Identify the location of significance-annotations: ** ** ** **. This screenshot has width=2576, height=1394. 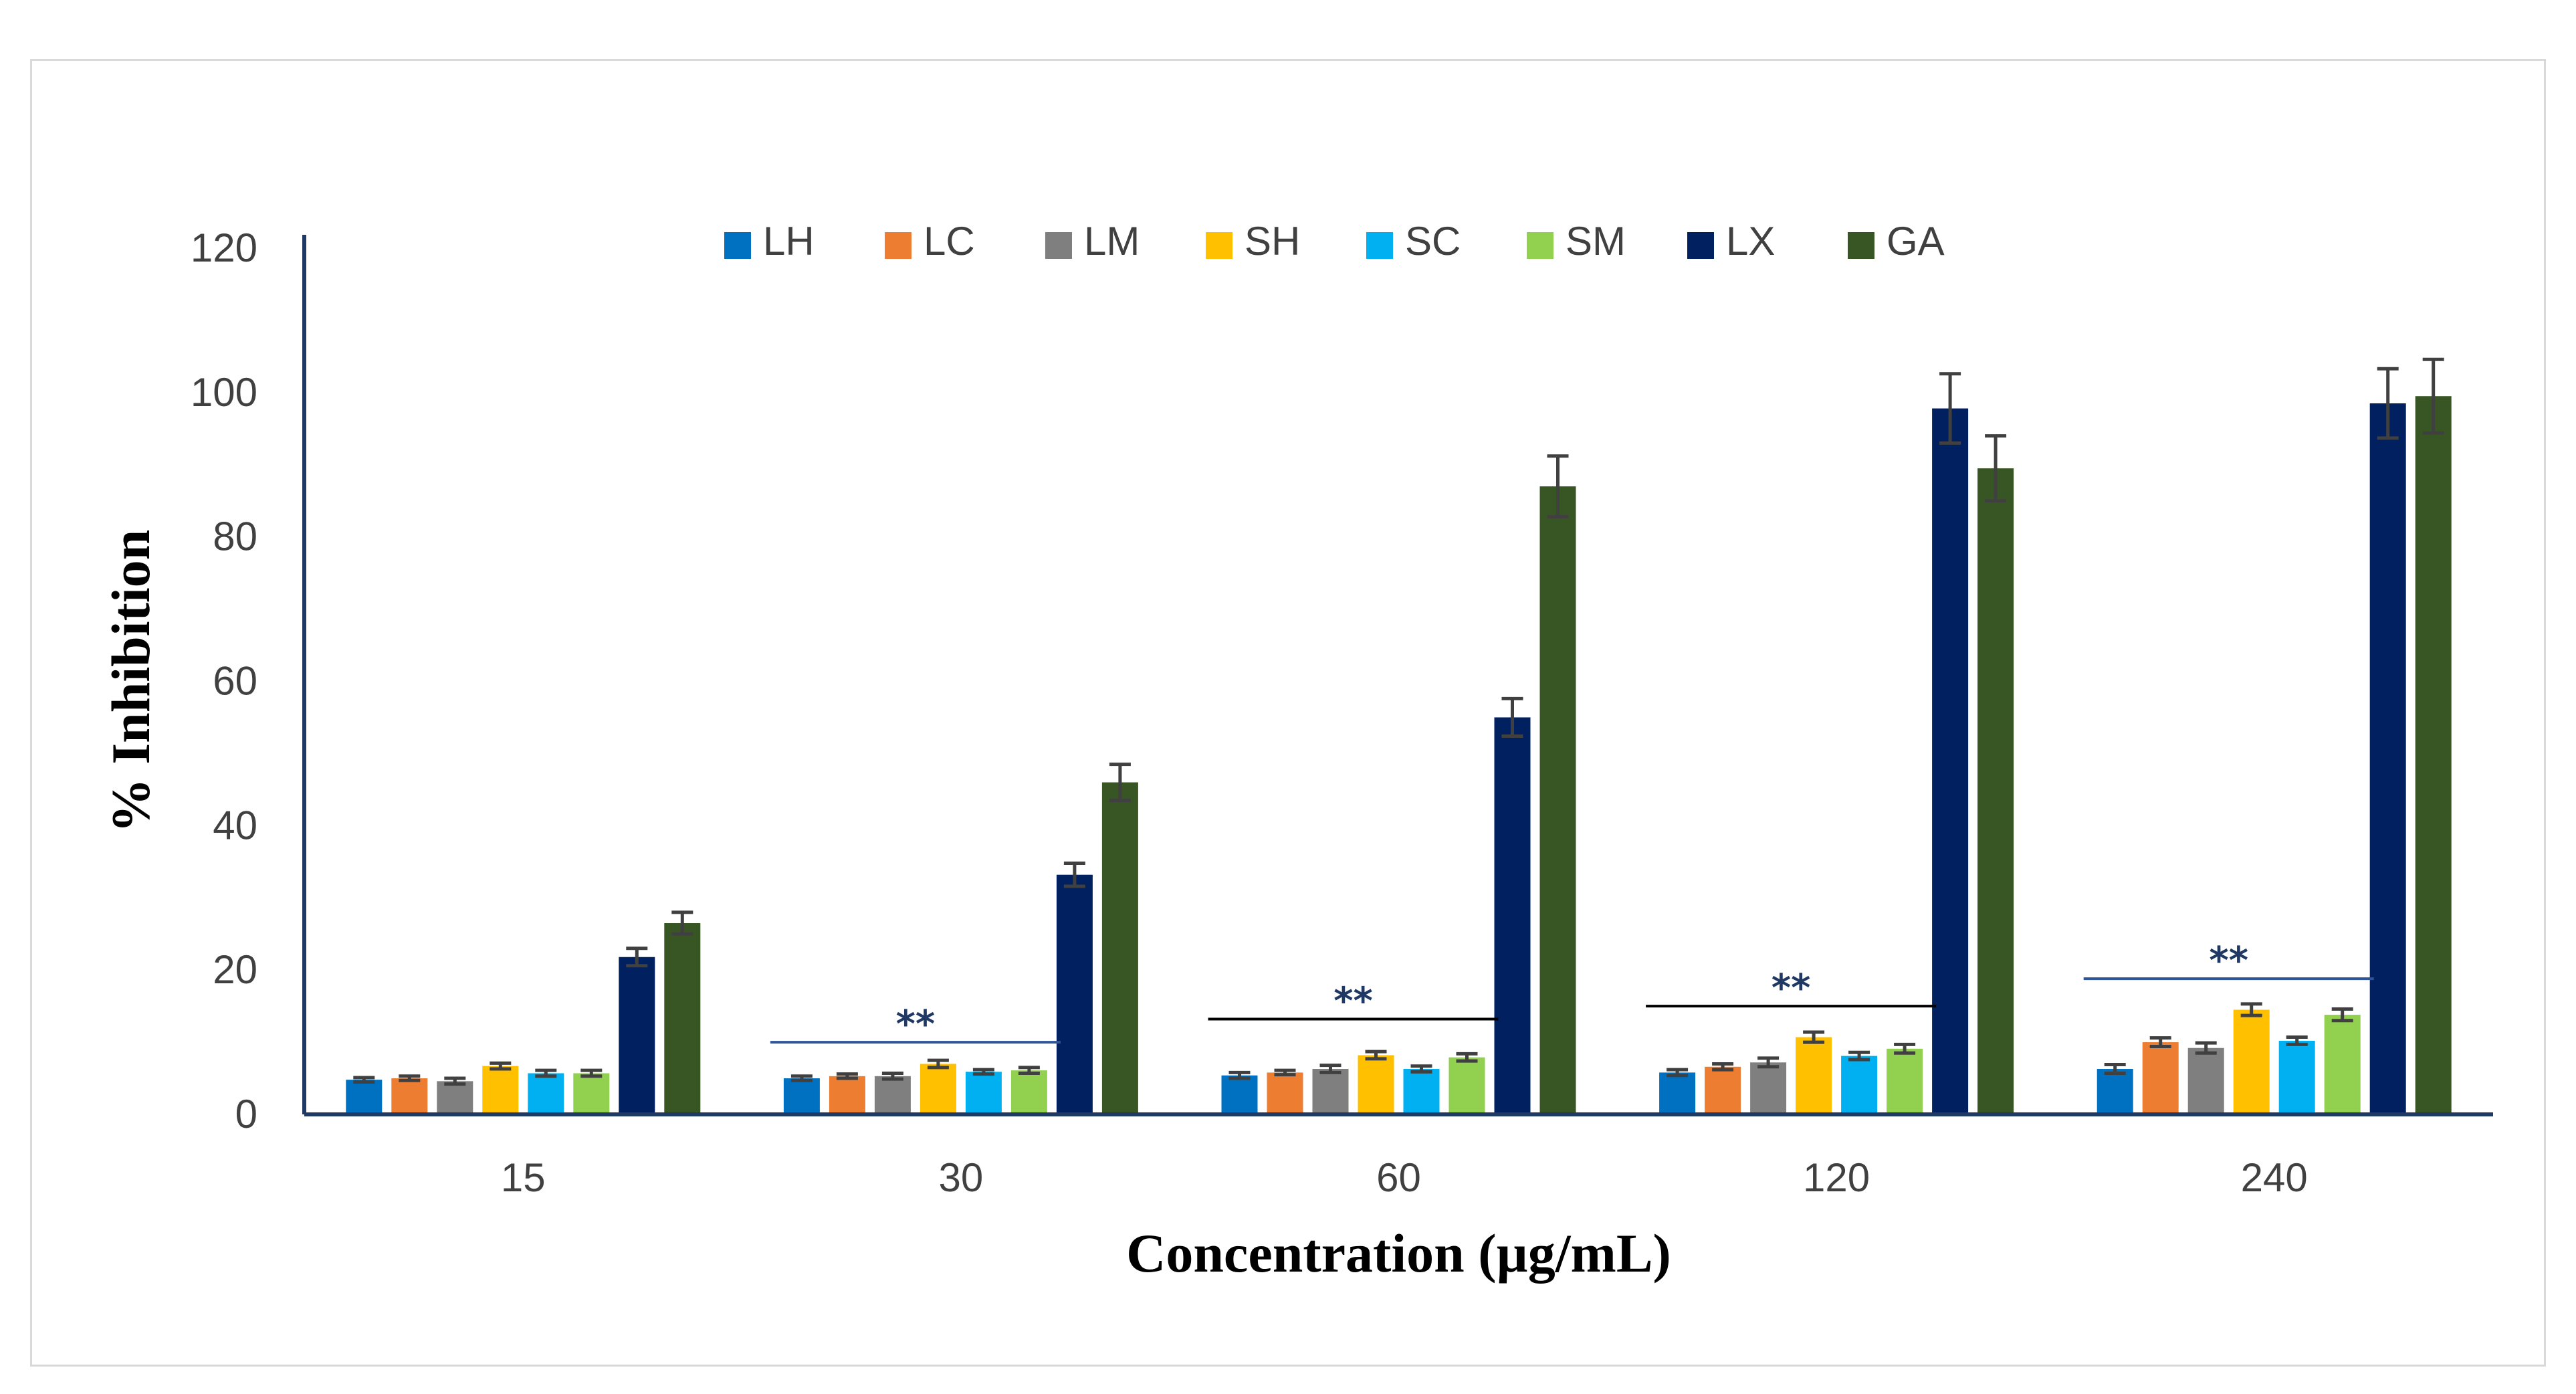
(1572, 992).